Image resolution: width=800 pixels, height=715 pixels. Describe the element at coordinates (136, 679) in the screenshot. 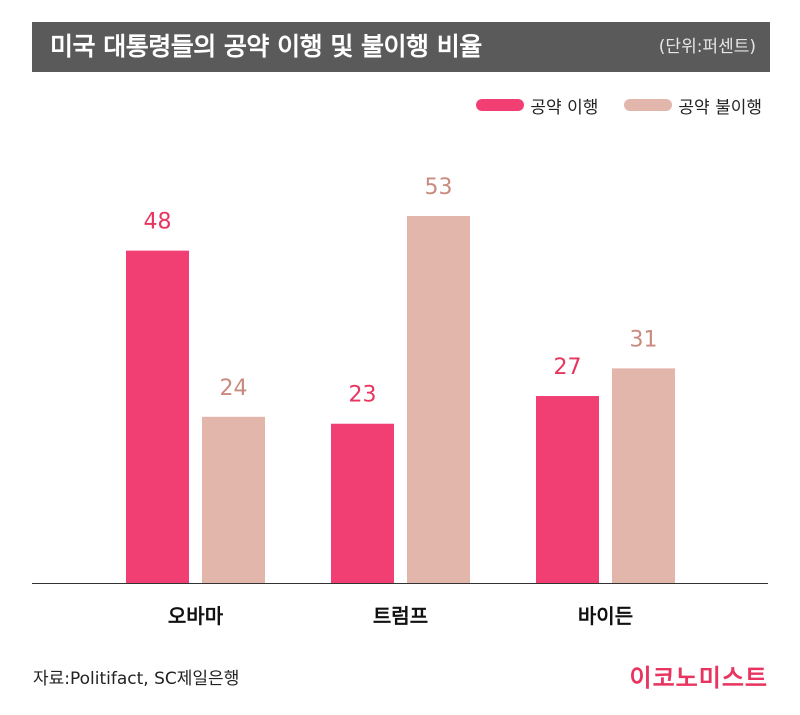

I see `source-note: 자료:Politifact, SC제일은행` at that location.